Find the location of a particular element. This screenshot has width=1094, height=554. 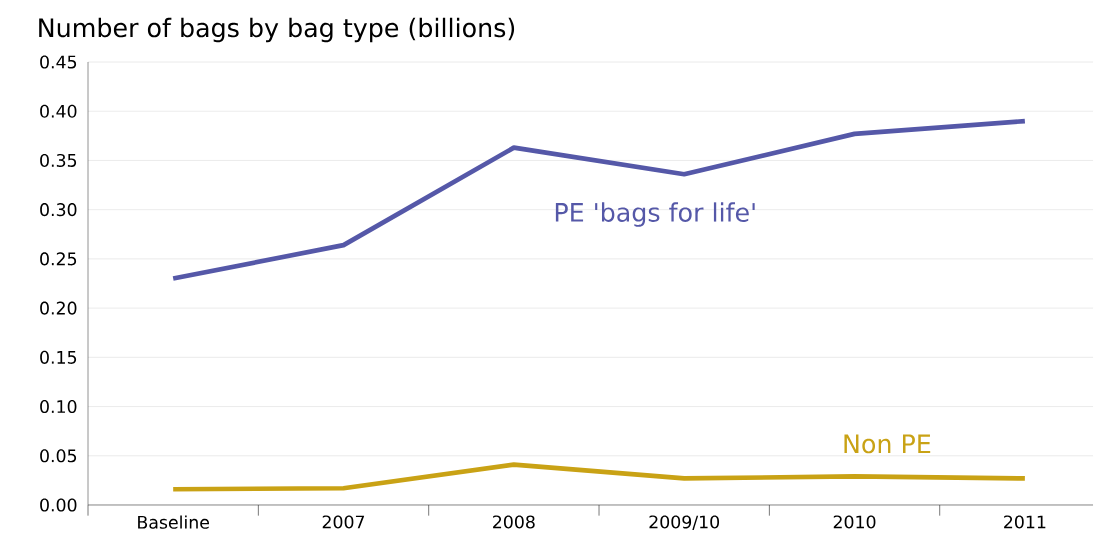

x-tick-label: 2010 is located at coordinates (854, 522).